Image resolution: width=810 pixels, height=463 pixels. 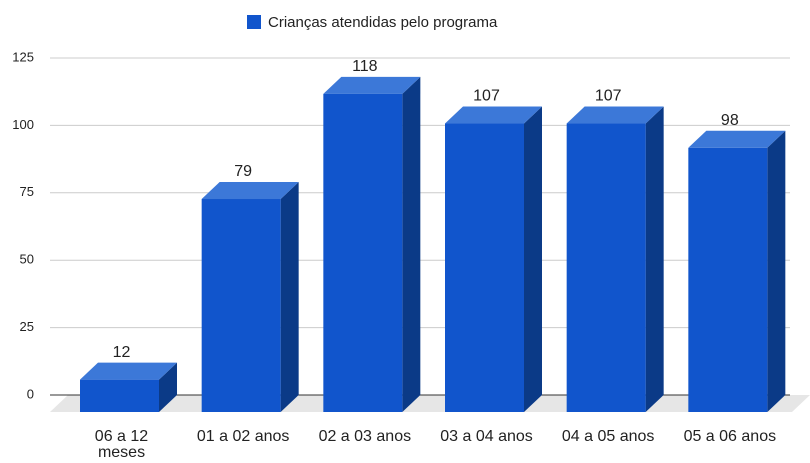 I want to click on y-tick-label: 0, so click(x=30, y=393).